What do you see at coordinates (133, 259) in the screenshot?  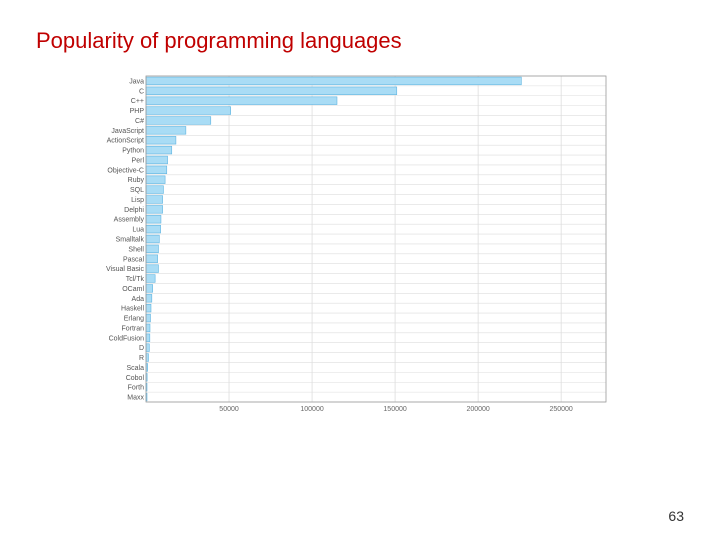 I see `category-label: Pascal` at bounding box center [133, 259].